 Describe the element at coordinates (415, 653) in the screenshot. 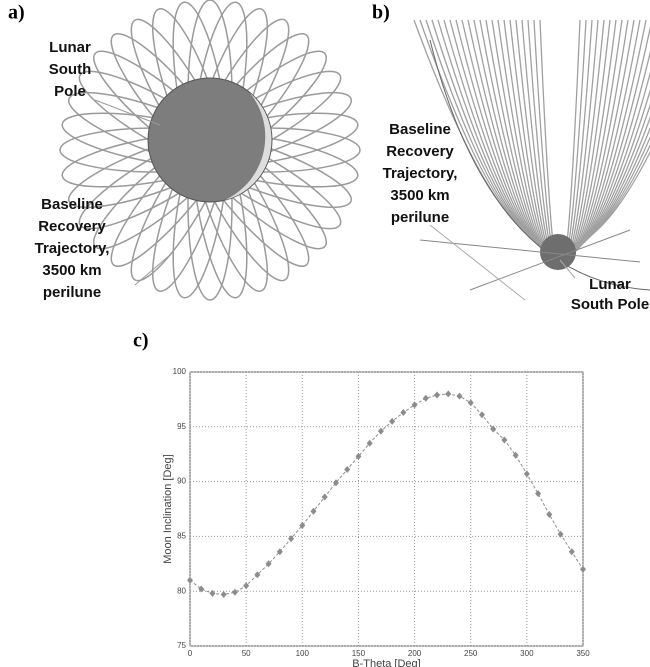

I see `x-tick-label: 200` at that location.